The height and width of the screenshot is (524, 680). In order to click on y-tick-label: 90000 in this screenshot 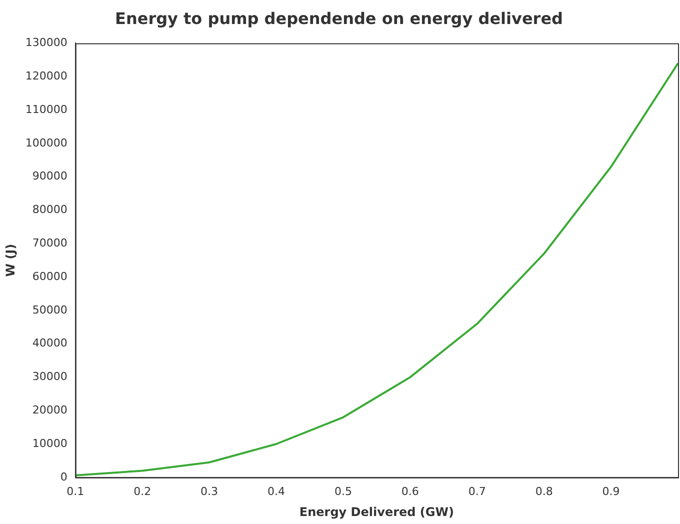, I will do `click(50, 176)`.